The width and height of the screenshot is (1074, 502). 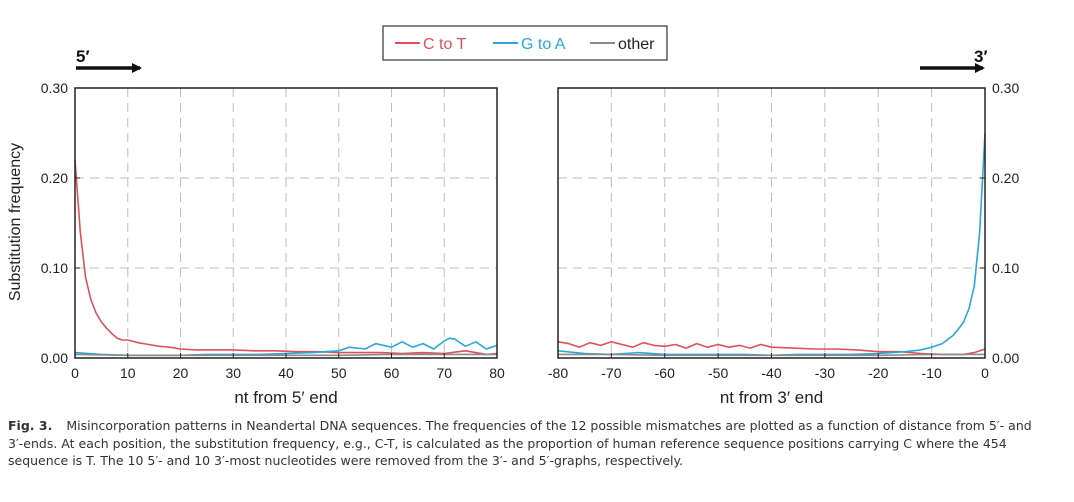 What do you see at coordinates (771, 373) in the screenshot?
I see `x-tick-label: -40` at bounding box center [771, 373].